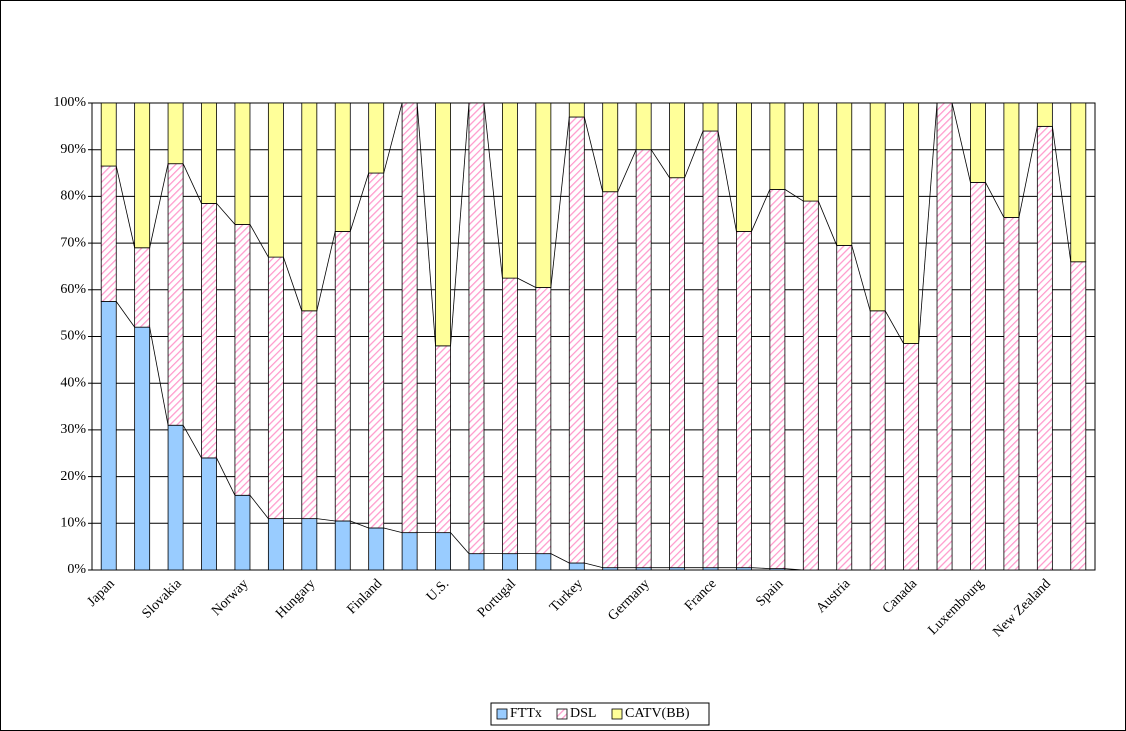 This screenshot has width=1126, height=731. What do you see at coordinates (583, 713) in the screenshot?
I see `legend-label: DSL` at bounding box center [583, 713].